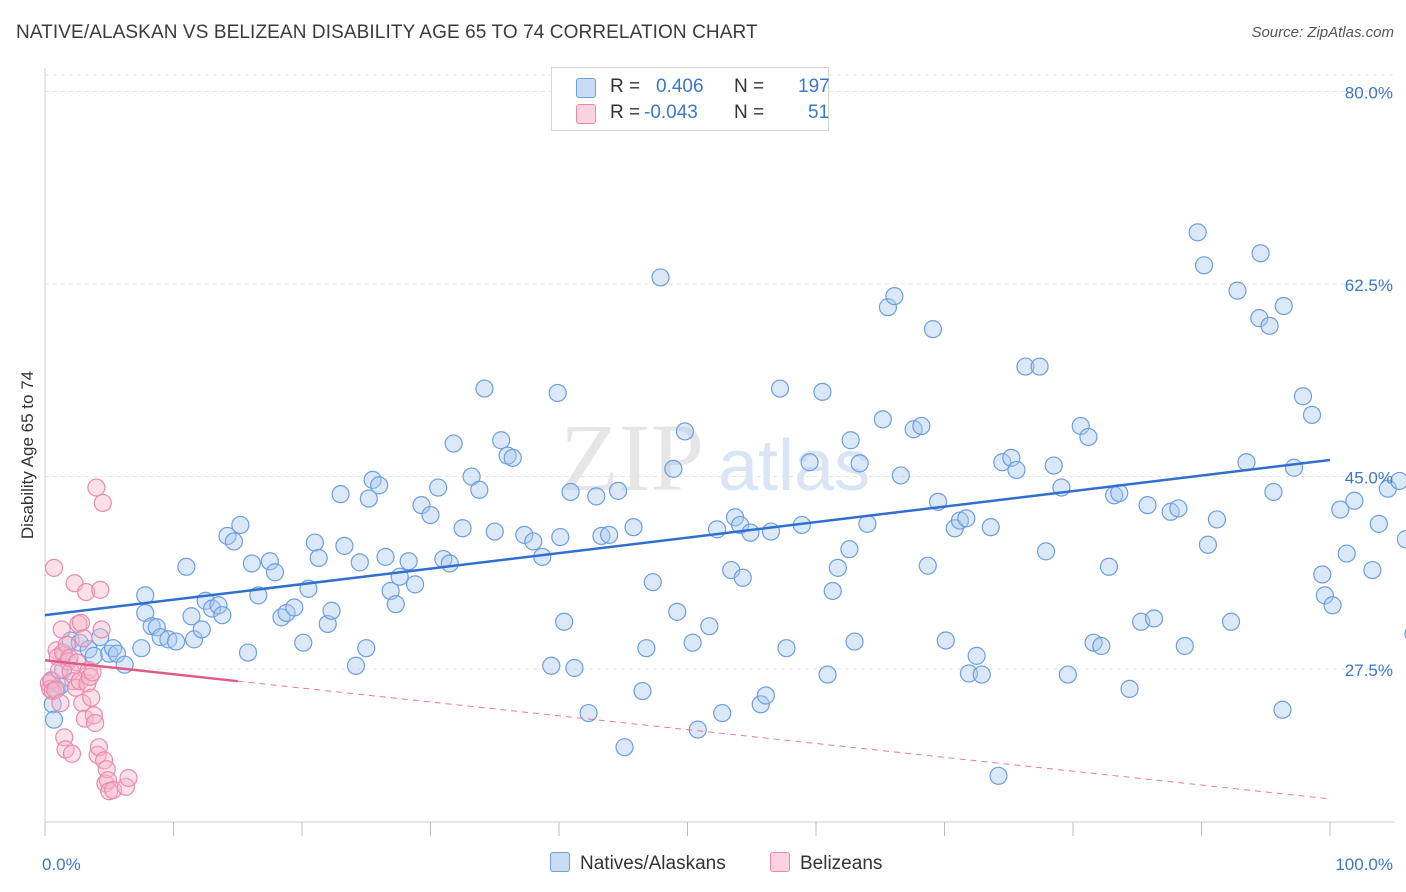  I want to click on bottom-legend-natives: Natives/Alaskans, so click(638, 863).